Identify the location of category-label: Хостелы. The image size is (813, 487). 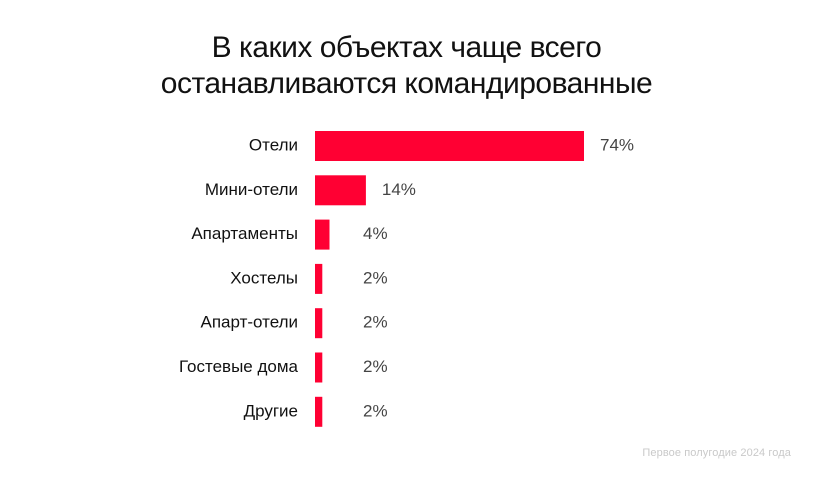
(264, 277).